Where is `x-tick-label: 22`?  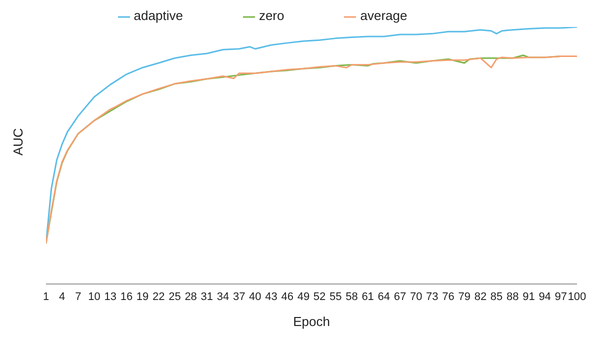 x-tick-label: 22 is located at coordinates (158, 296).